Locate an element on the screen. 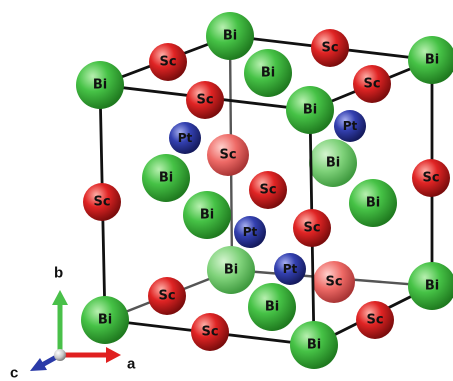 This screenshot has width=453, height=381. axis-b-arrow is located at coordinates (60, 322).